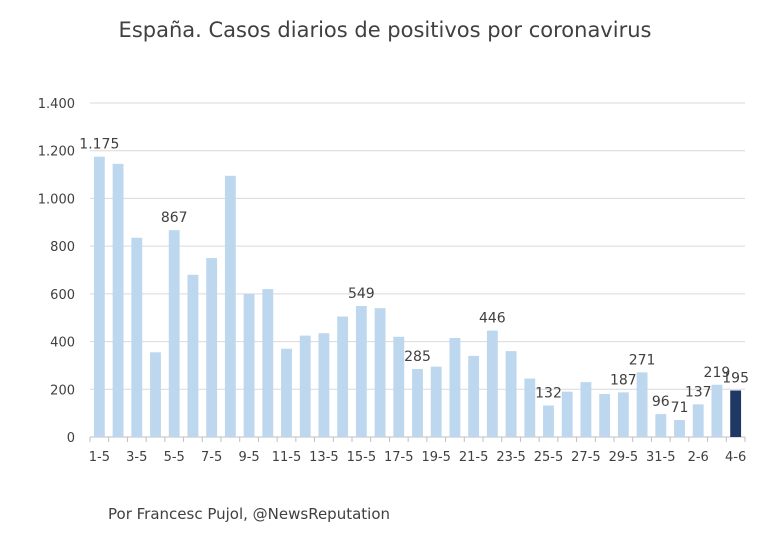  What do you see at coordinates (62, 343) in the screenshot?
I see `y-tick-label: 400` at bounding box center [62, 343].